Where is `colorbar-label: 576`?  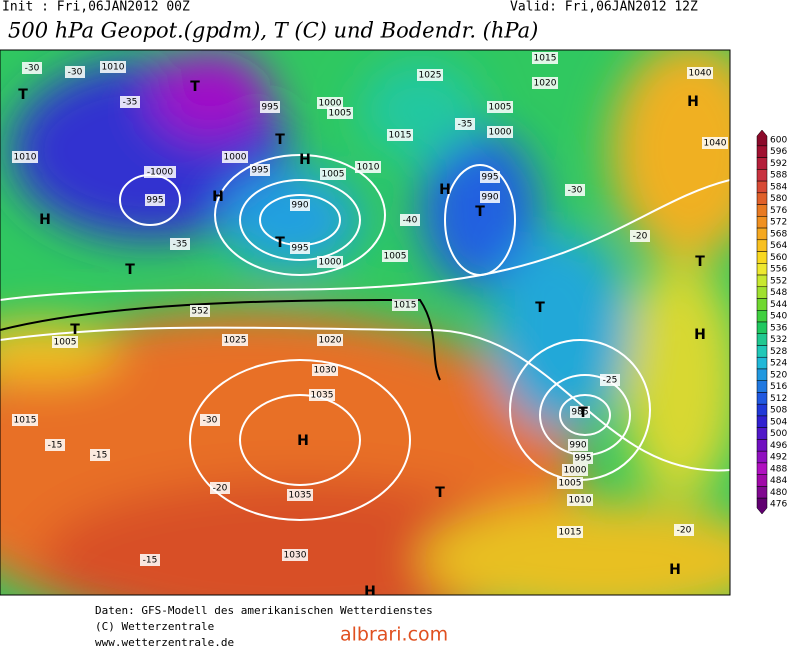
colorbar-label: 576 is located at coordinates (778, 211).